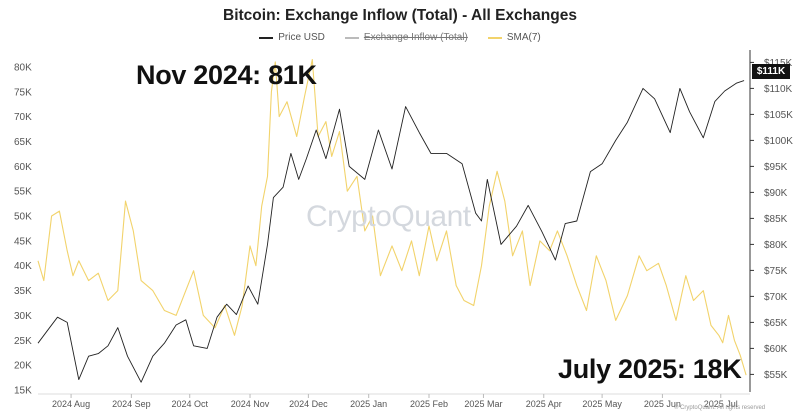  I want to click on legend-item-sma: SMA(7), so click(514, 37).